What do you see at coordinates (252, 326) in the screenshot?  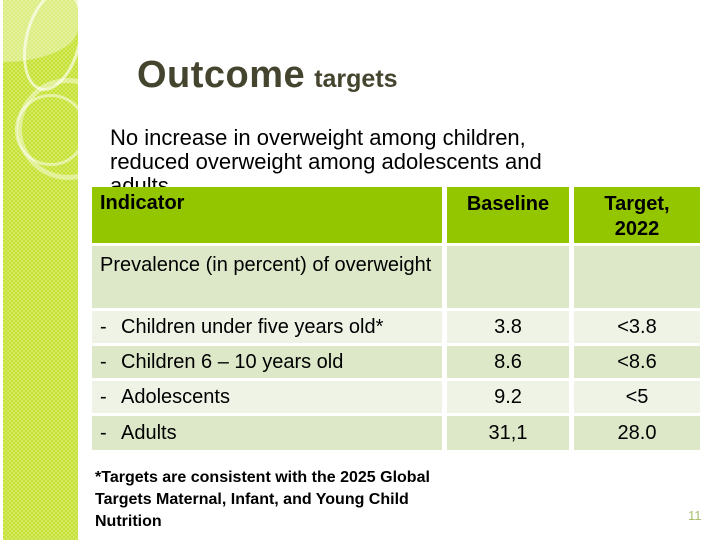 I see `indicator-label: Children under five years old*` at bounding box center [252, 326].